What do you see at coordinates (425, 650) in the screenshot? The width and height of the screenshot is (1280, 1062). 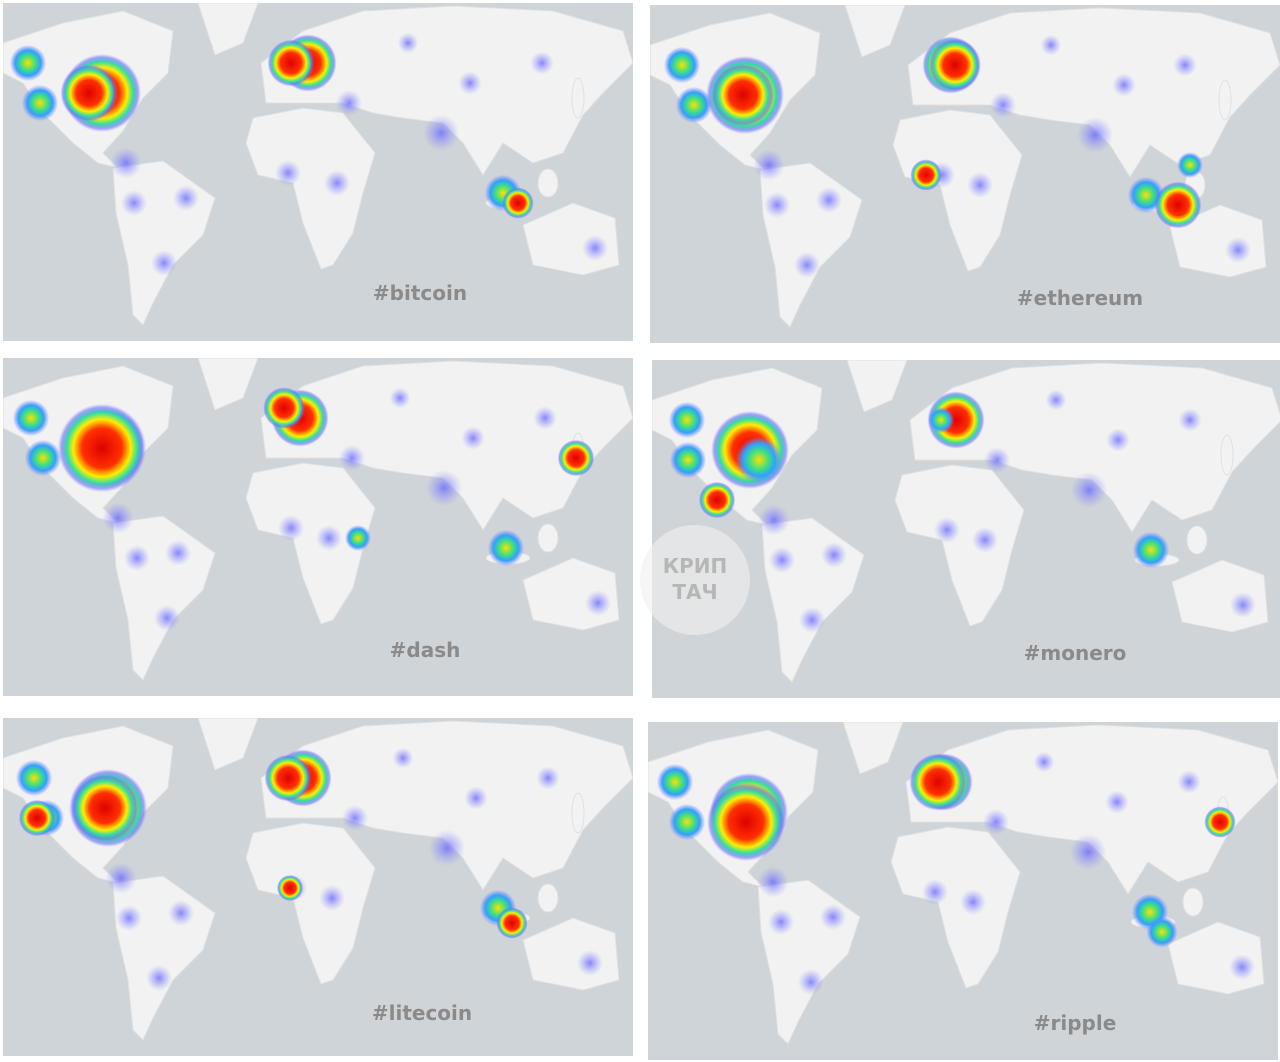 I see `hashtag-label: #dash` at bounding box center [425, 650].